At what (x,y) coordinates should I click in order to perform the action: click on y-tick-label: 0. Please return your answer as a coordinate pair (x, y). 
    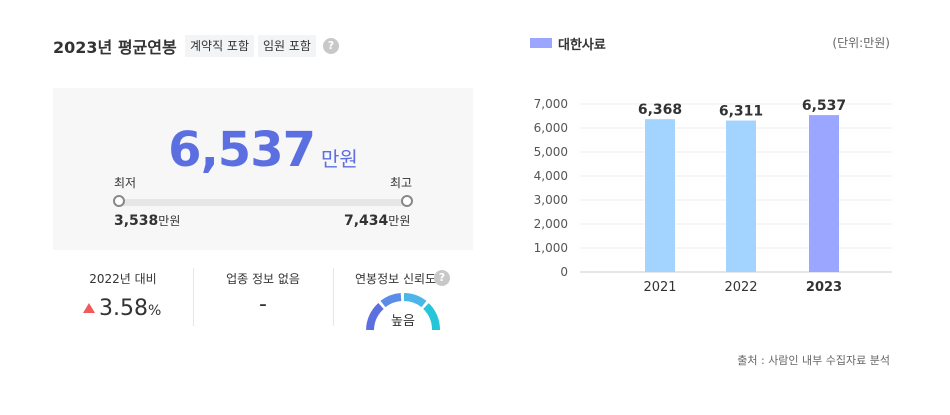
    Looking at the image, I should click on (564, 272).